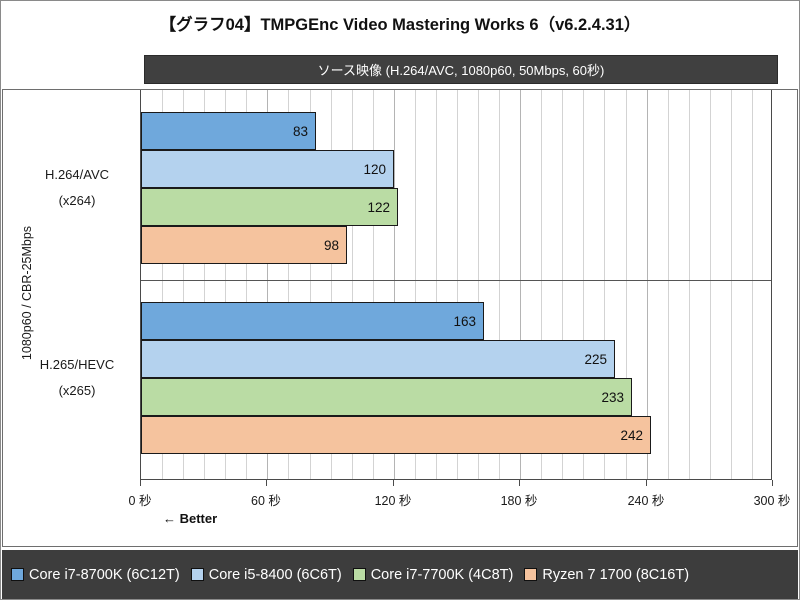 This screenshot has height=600, width=800. What do you see at coordinates (393, 501) in the screenshot?
I see `x-axis-tick-label: 120 秒` at bounding box center [393, 501].